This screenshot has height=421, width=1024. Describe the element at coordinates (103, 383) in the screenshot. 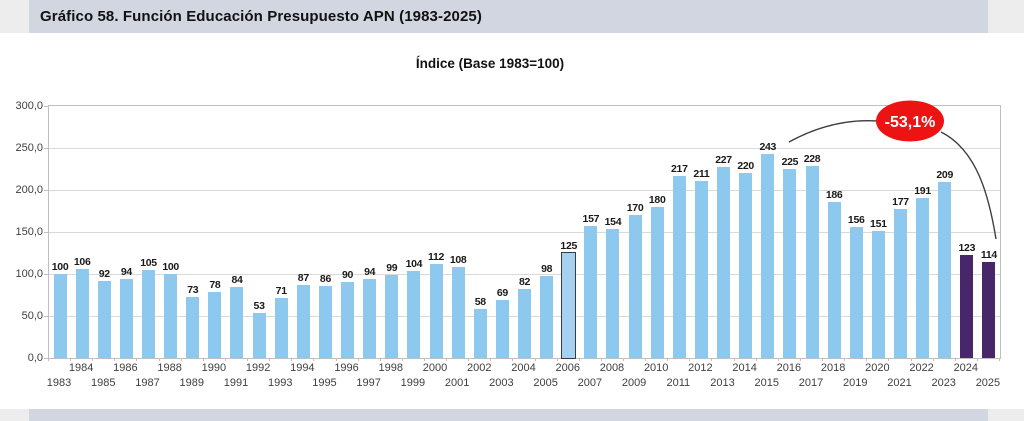

I see `x-axis-label-1985: 1985` at that location.